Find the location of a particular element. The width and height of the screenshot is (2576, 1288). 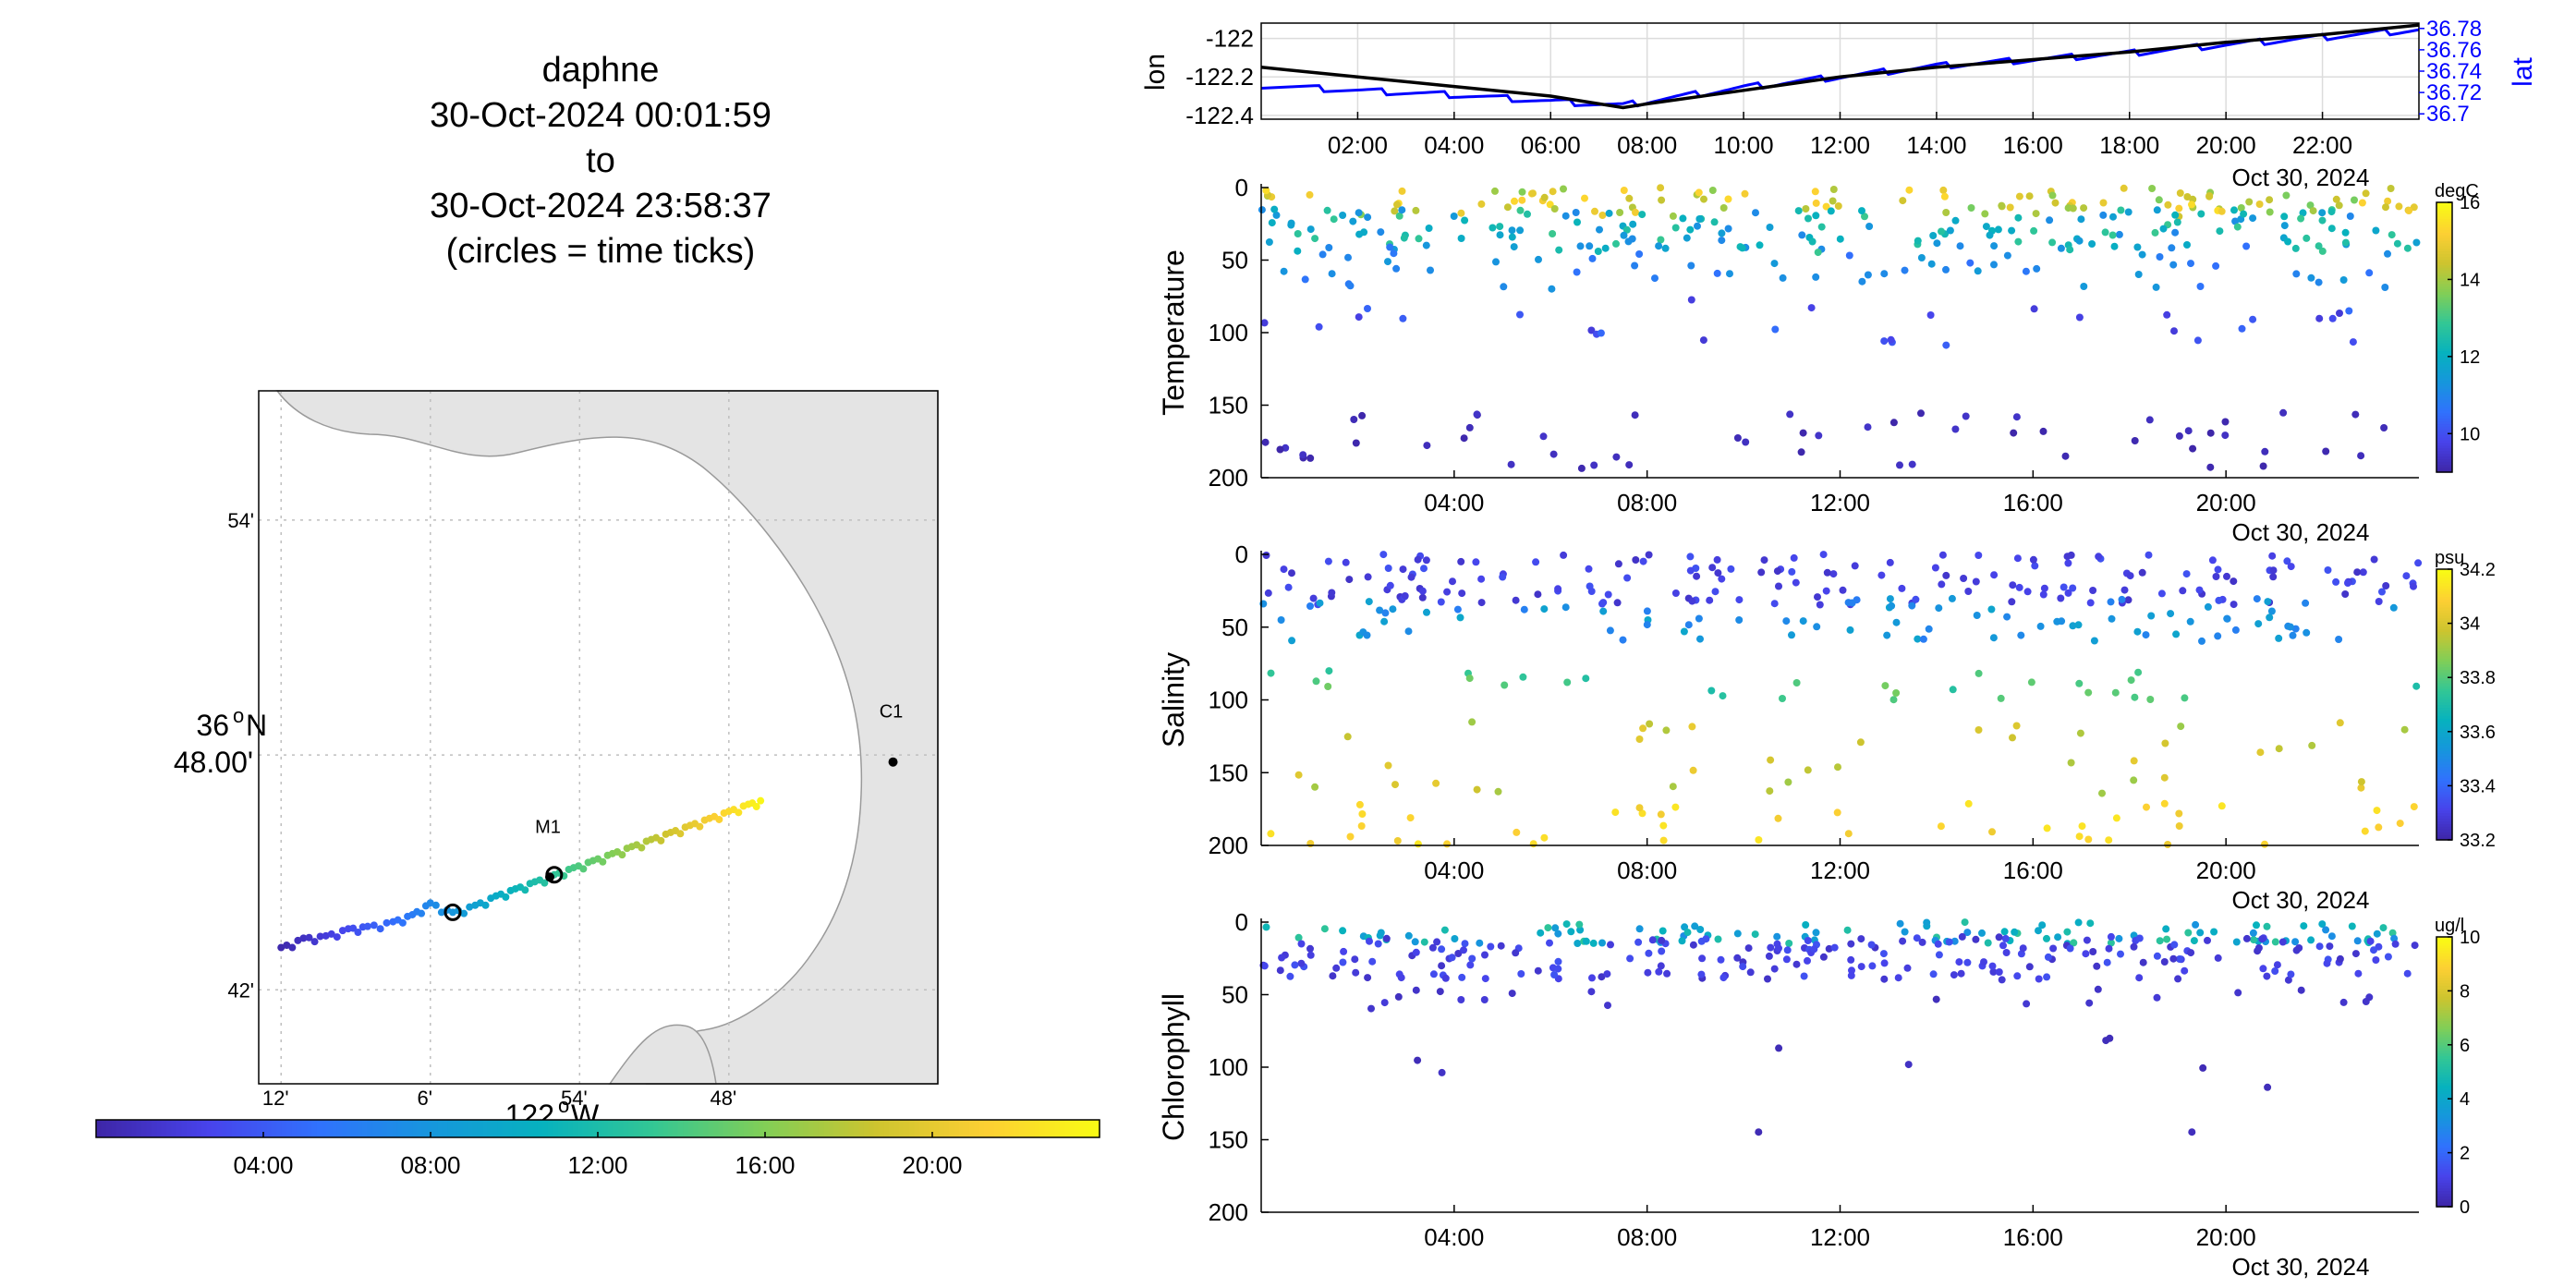

temperature-ylabel: Temperature is located at coordinates (1173, 332).